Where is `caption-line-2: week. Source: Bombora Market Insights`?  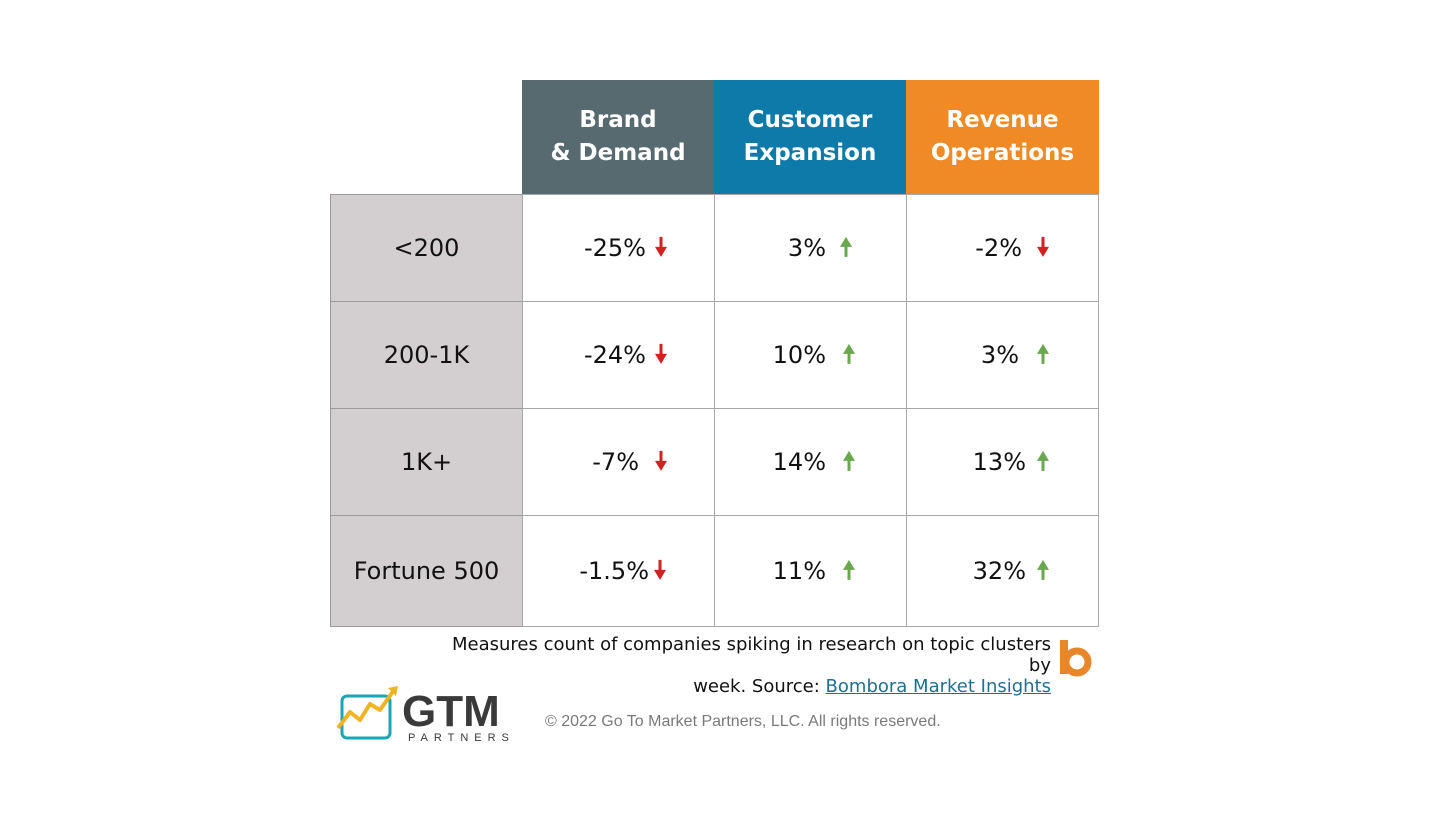 caption-line-2: week. Source: Bombora Market Insights is located at coordinates (741, 686).